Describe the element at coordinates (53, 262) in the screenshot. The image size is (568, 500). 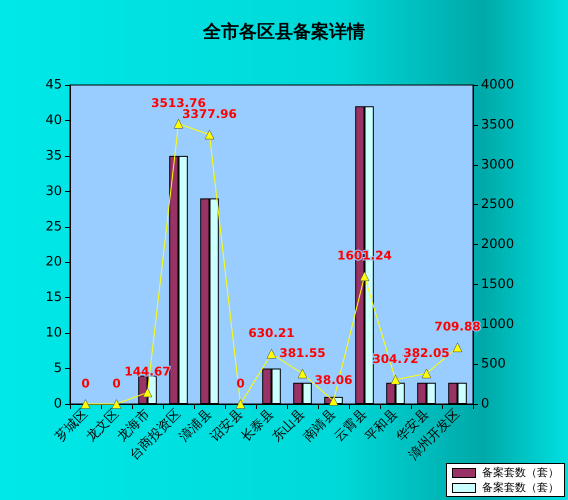
I see `y-tick-label: 20` at that location.